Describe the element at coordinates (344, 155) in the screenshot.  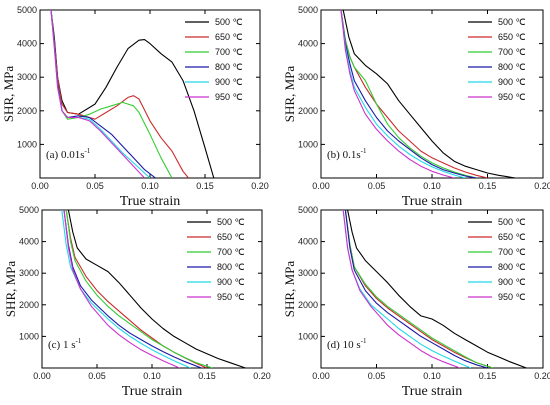
I see `panel-label-text: (b) 0.1s` at that location.